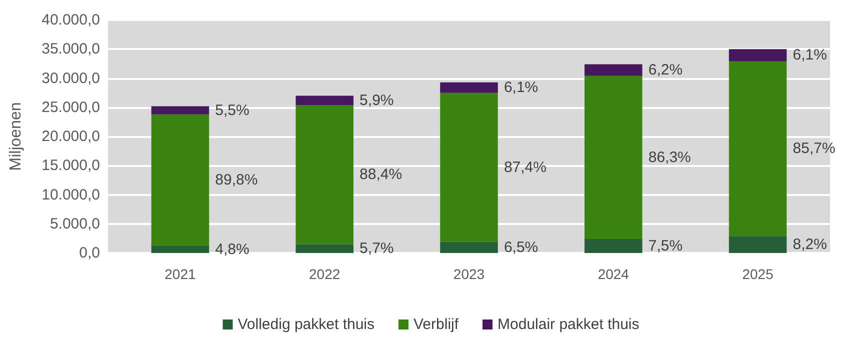  Describe the element at coordinates (377, 100) in the screenshot. I see `annotation: 5,9%` at that location.